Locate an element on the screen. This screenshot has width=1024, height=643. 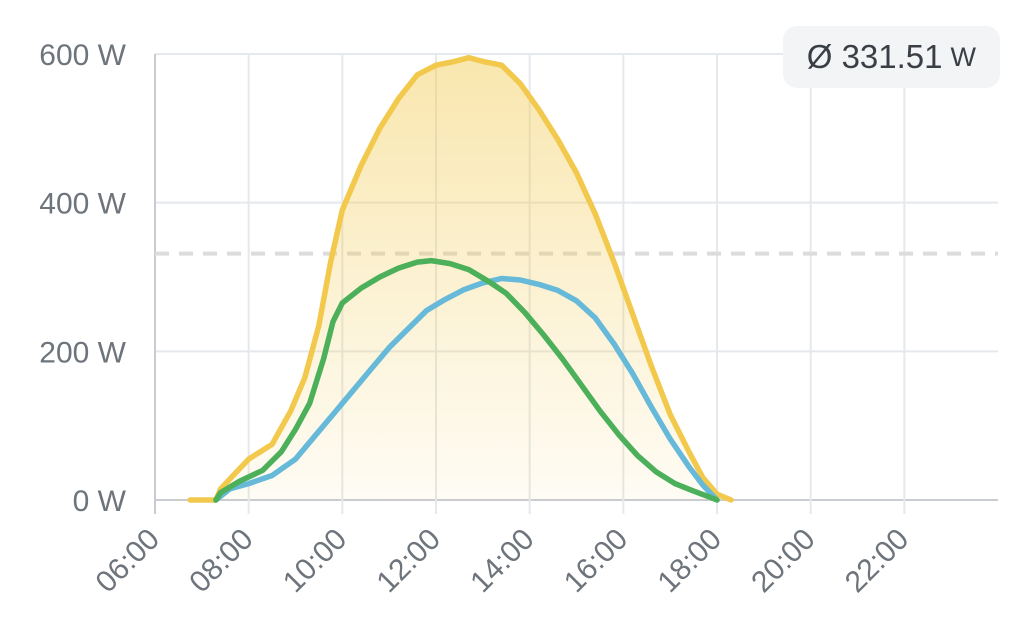
x-tick-label: 22:00 is located at coordinates (877, 561).